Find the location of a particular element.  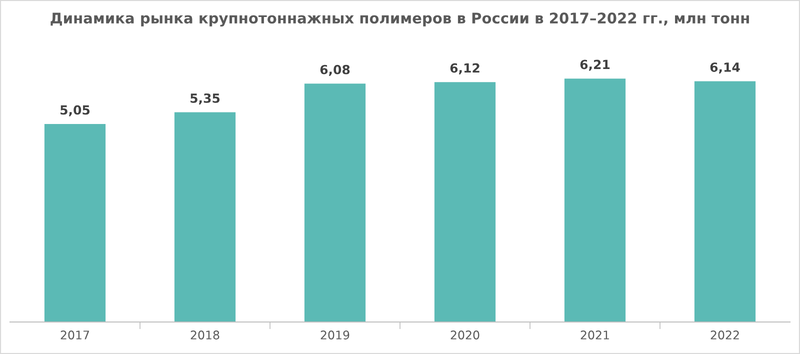

data-label: 6,21 is located at coordinates (595, 65).